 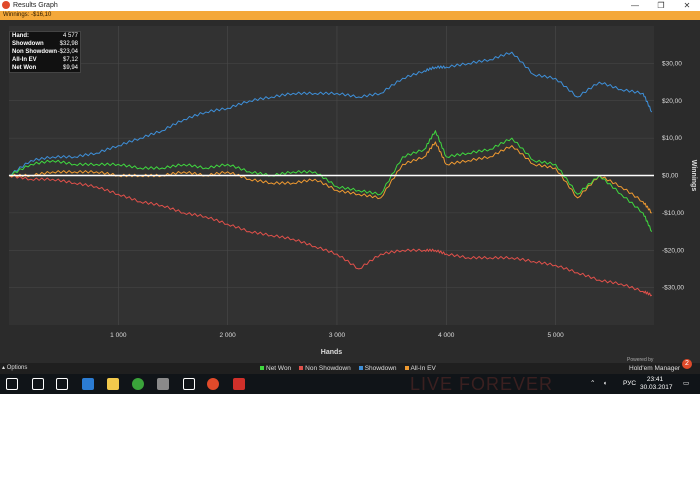 I want to click on legend-label: Non Showdown, so click(x=328, y=368).